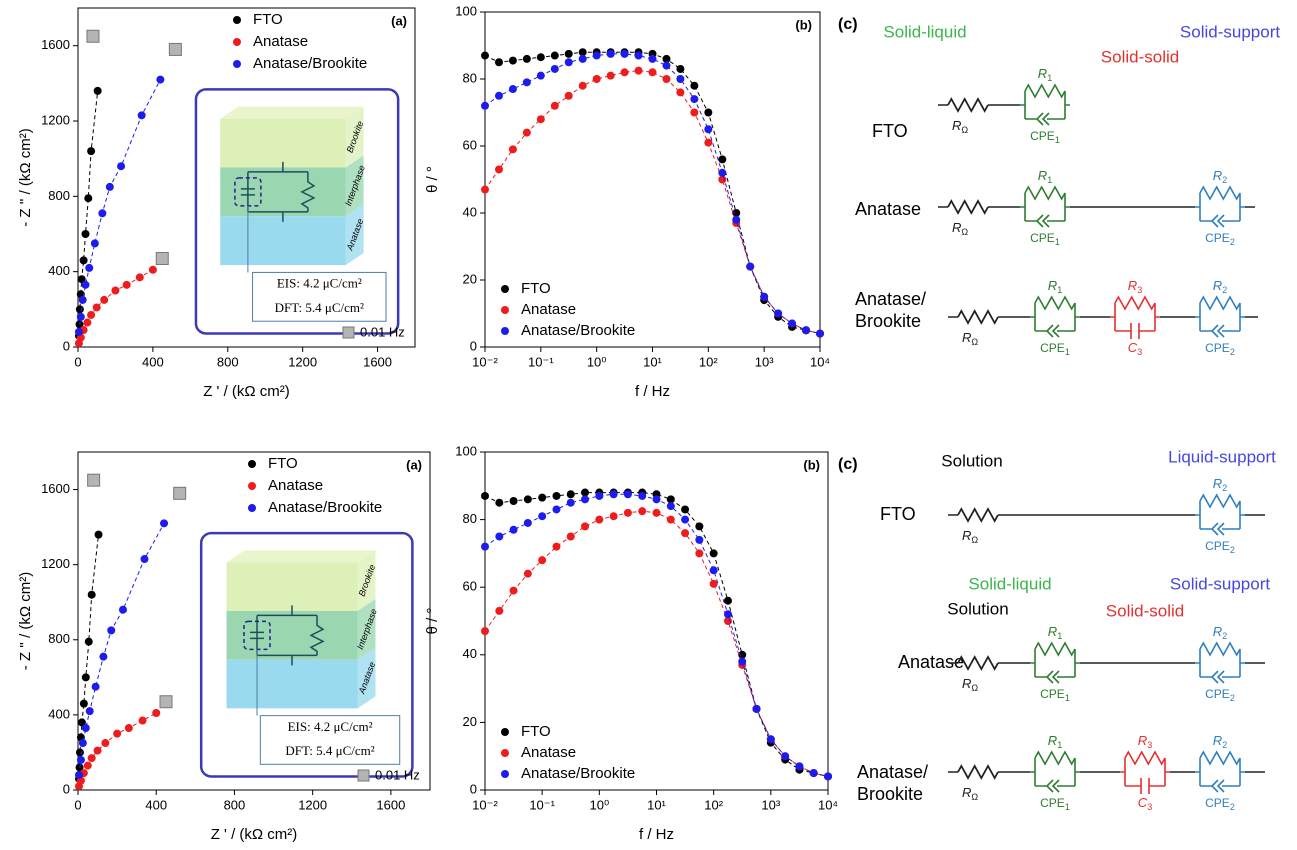 The width and height of the screenshot is (1297, 850). What do you see at coordinates (811, 464) in the screenshot?
I see `panel-label: (b)` at bounding box center [811, 464].